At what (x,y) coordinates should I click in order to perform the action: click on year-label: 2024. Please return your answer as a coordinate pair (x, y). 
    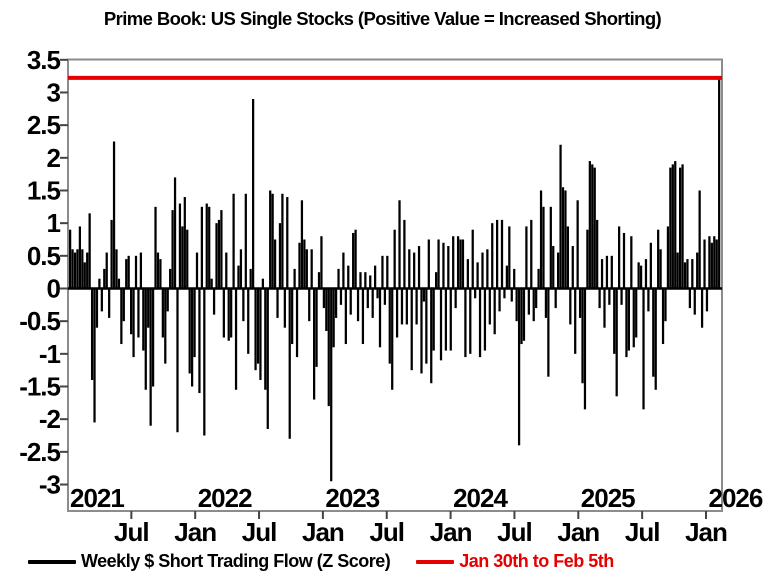
    Looking at the image, I should click on (480, 498).